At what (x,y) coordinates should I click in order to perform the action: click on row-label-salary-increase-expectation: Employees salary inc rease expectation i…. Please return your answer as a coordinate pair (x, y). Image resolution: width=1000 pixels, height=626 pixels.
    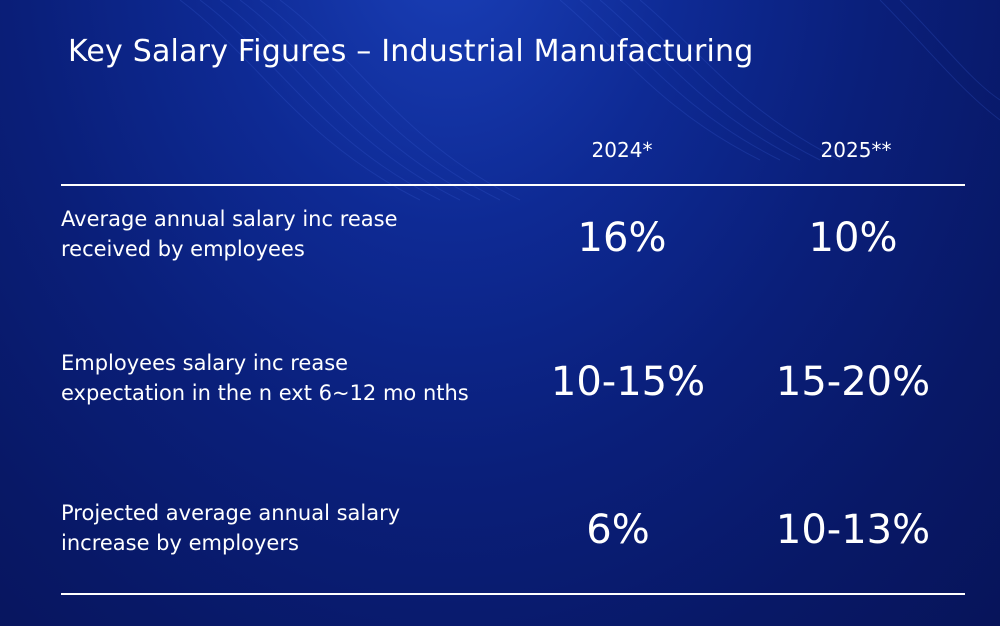
    Looking at the image, I should click on (281, 378).